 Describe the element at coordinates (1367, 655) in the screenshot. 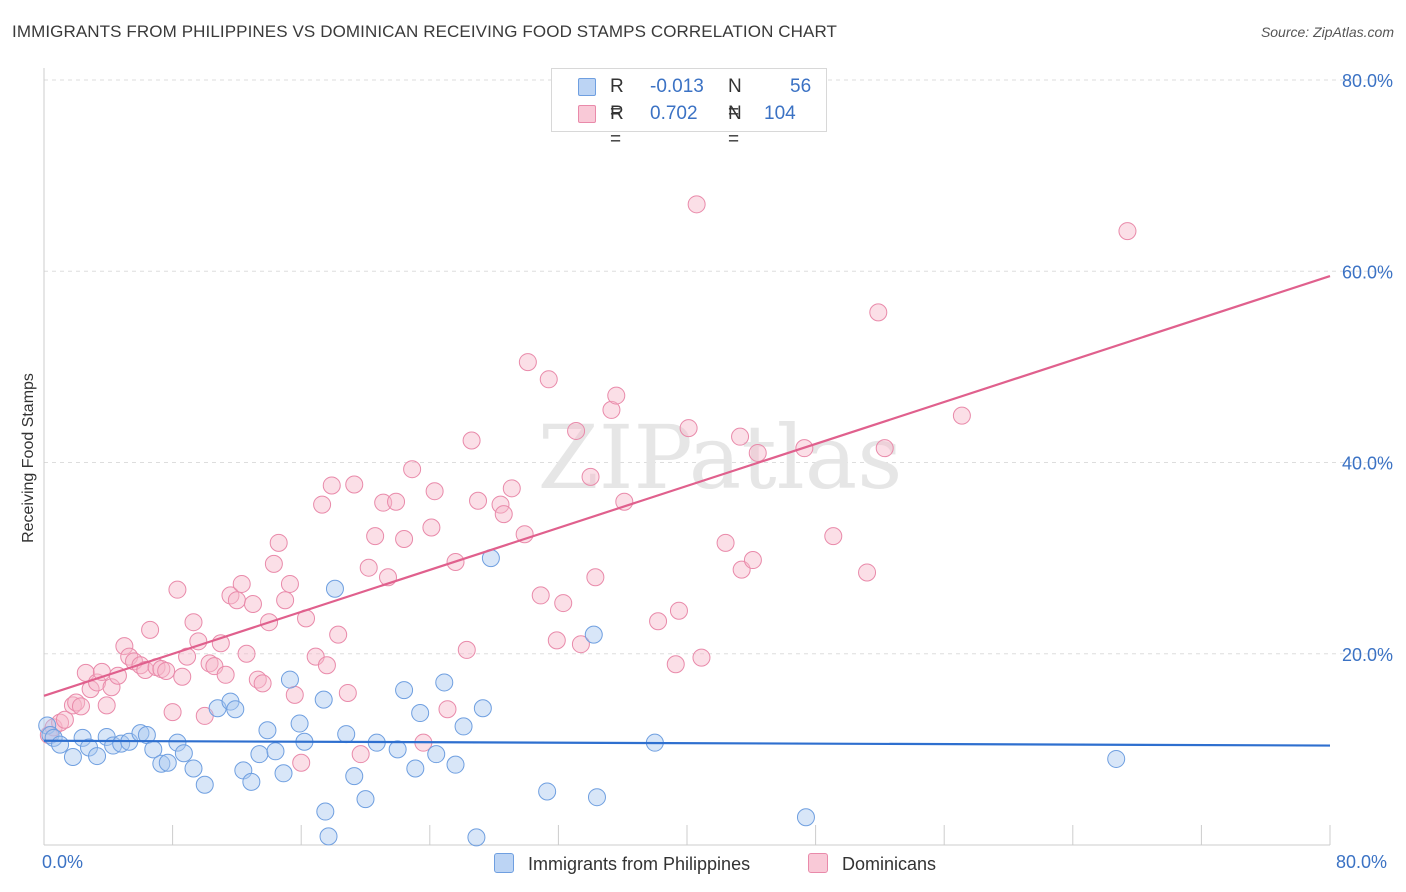

I see `y-tick-label: 20.0%` at that location.